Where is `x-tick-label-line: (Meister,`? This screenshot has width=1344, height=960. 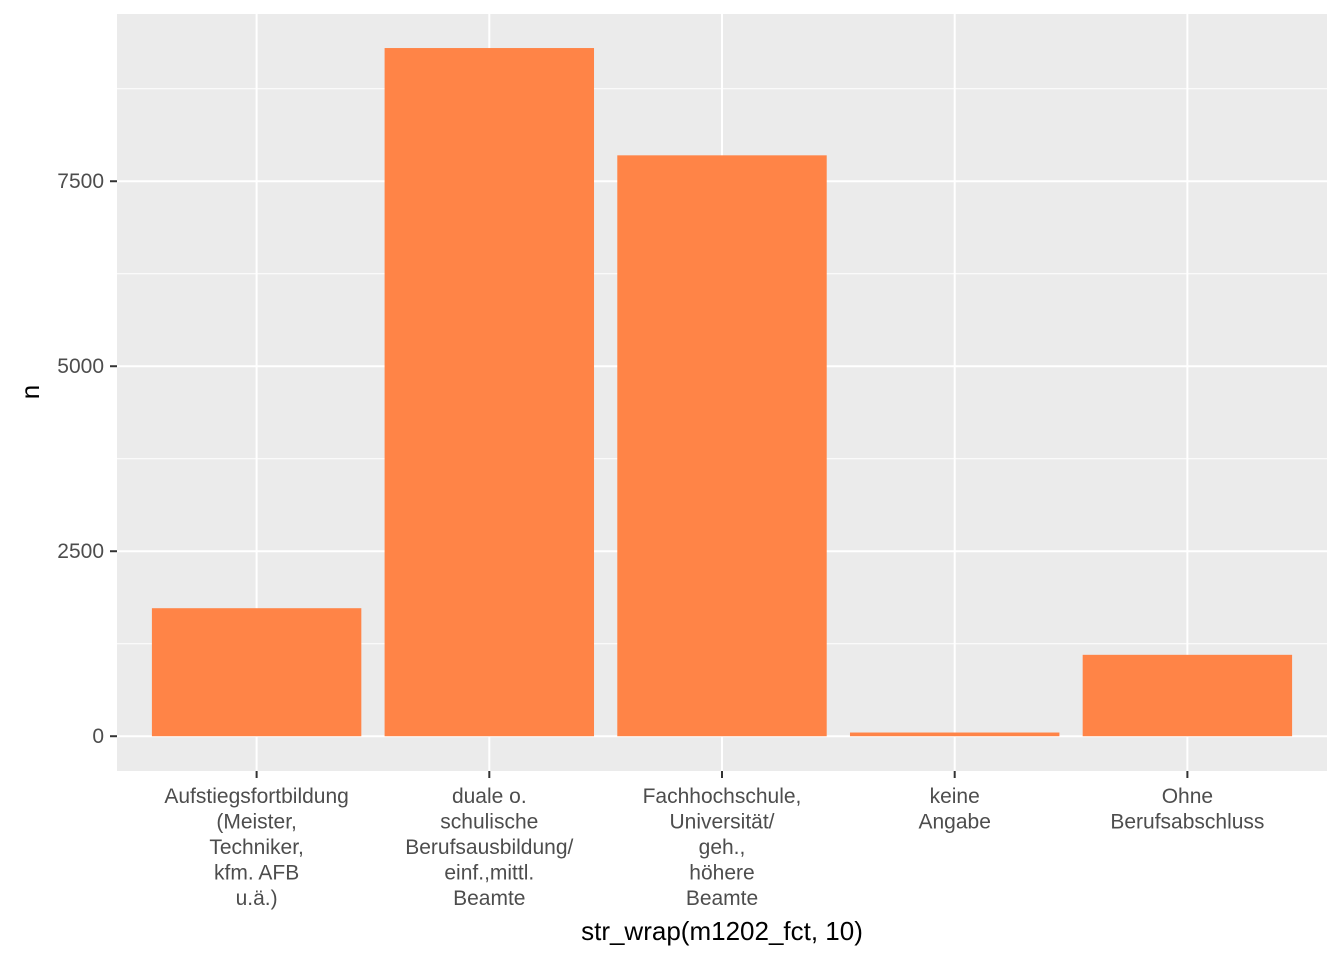
x-tick-label-line: (Meister, is located at coordinates (256, 822).